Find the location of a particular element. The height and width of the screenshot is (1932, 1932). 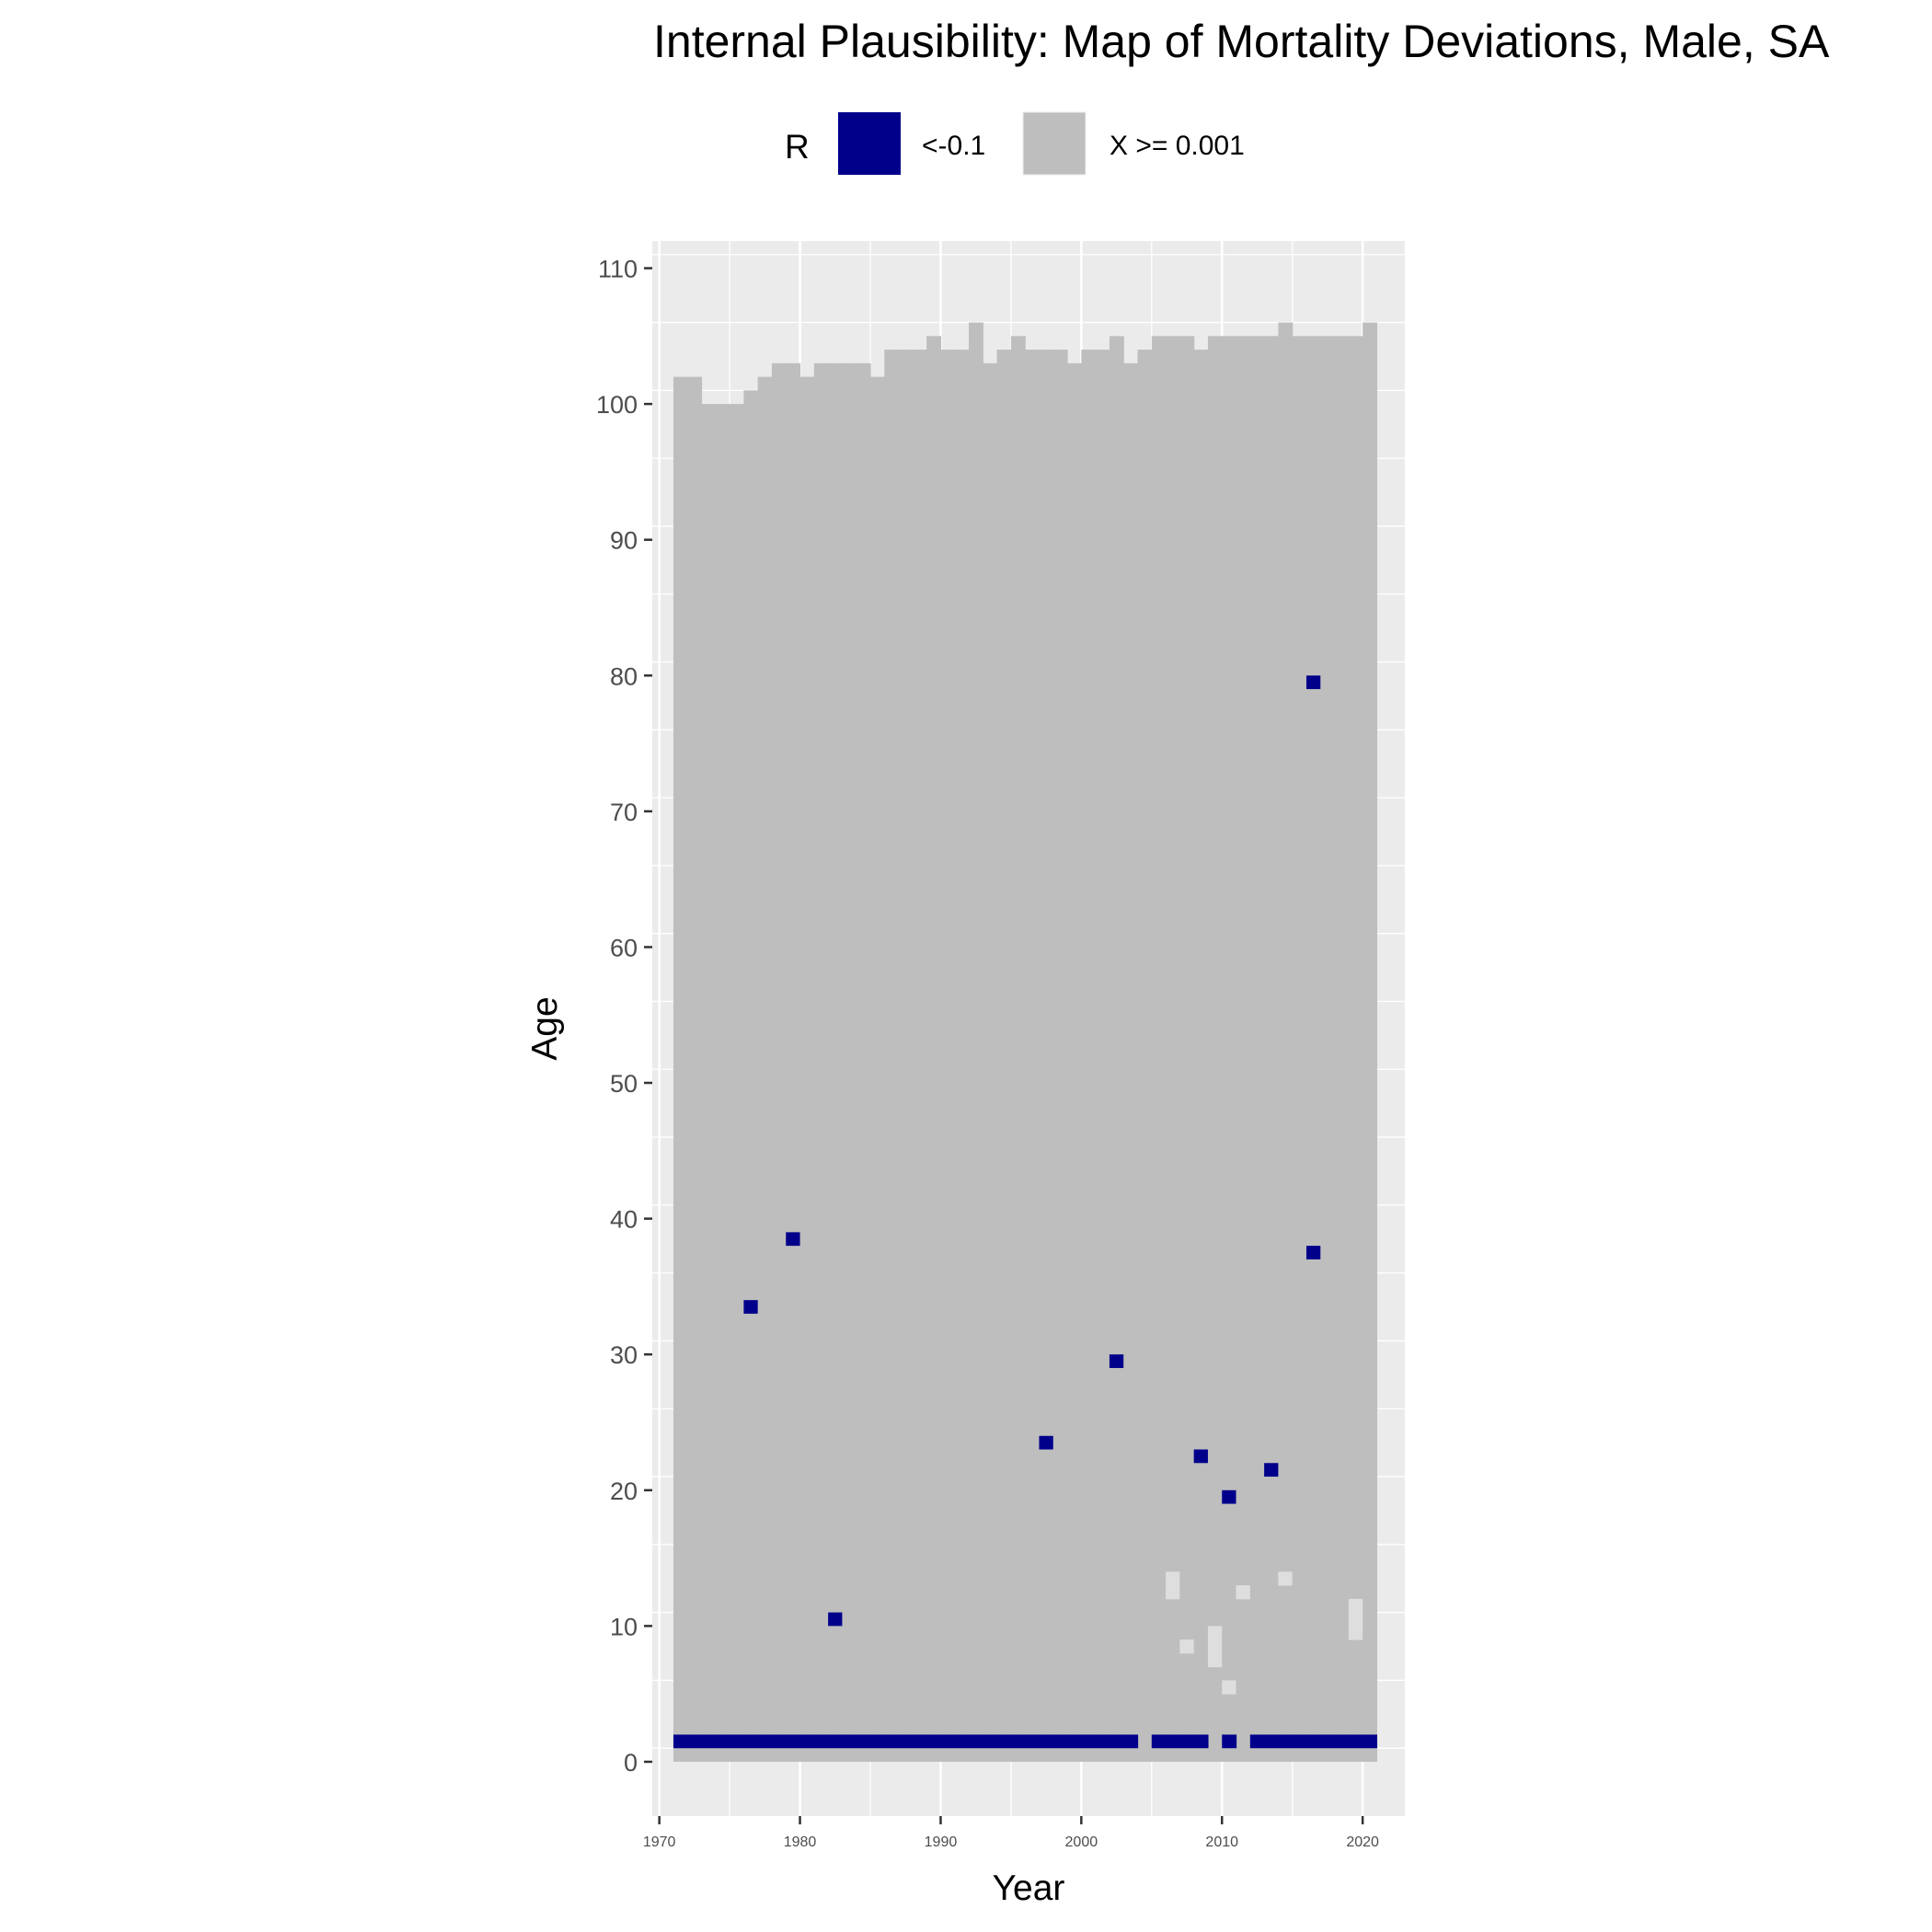

y-tick-label: 0 is located at coordinates (631, 1763).